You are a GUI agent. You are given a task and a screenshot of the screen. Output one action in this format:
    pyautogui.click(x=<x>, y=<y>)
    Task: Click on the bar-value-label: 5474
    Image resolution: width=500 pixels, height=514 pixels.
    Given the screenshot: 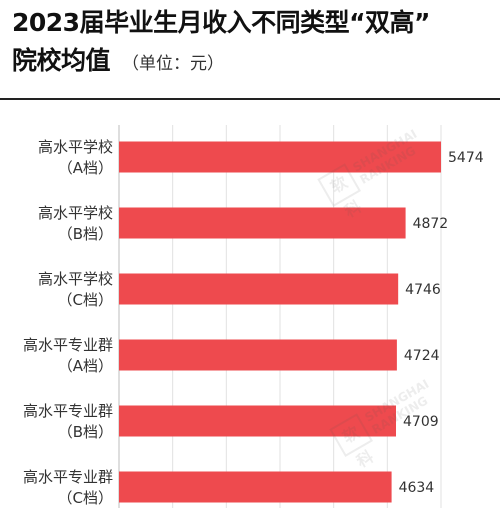 What is the action you would take?
    pyautogui.click(x=466, y=158)
    